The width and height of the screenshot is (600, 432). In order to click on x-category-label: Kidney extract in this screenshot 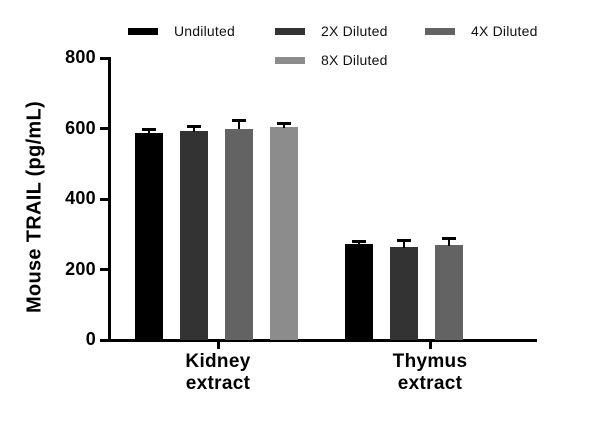, I will do `click(218, 373)`.